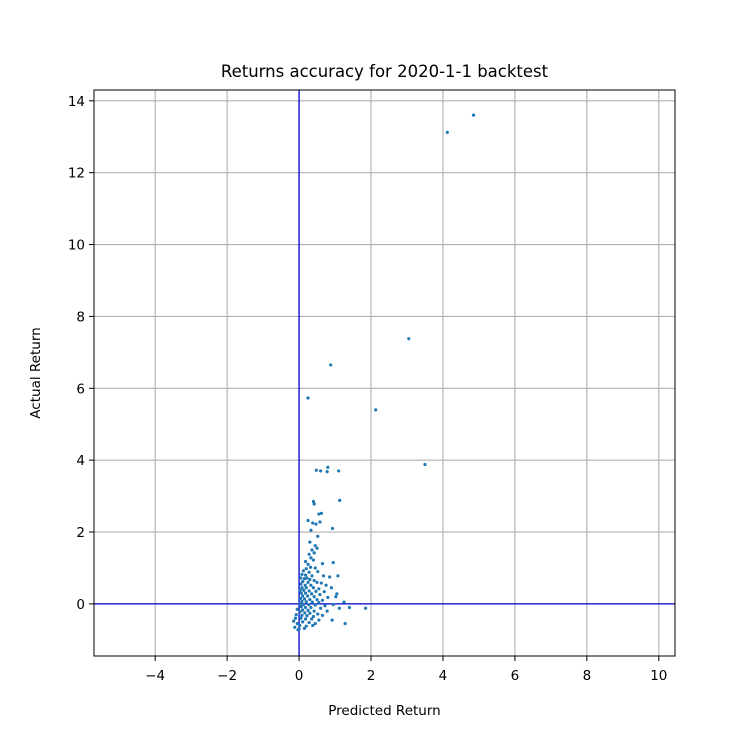 This screenshot has height=754, width=750. I want to click on x-tick-label: 2, so click(371, 676).